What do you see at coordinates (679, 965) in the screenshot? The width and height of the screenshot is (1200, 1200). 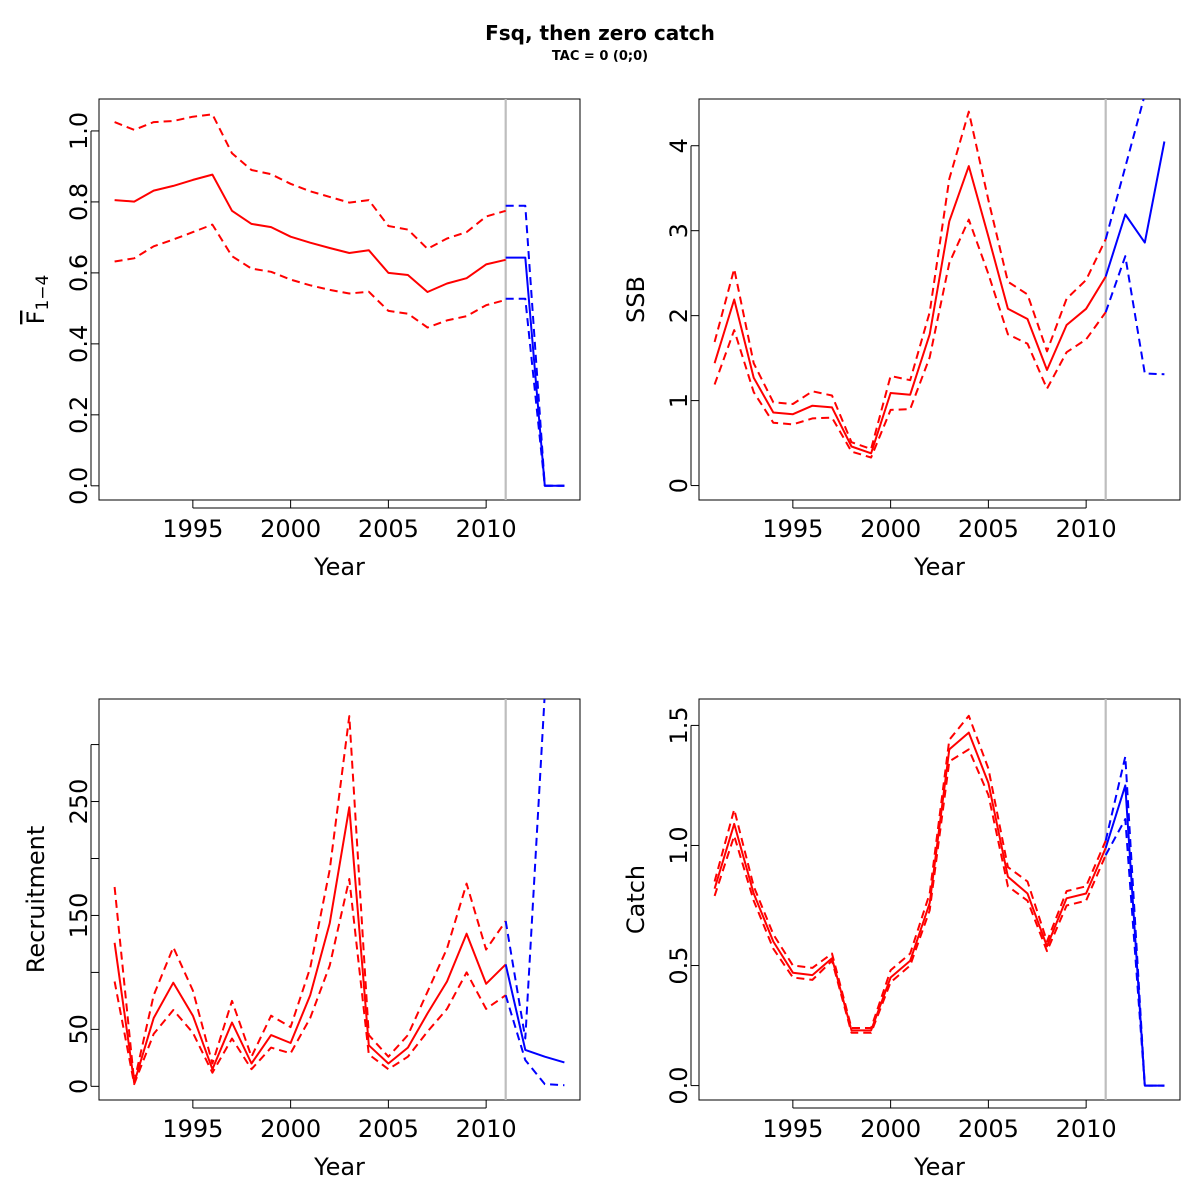 I see `catch-y-tick-label: 0.5` at bounding box center [679, 965].